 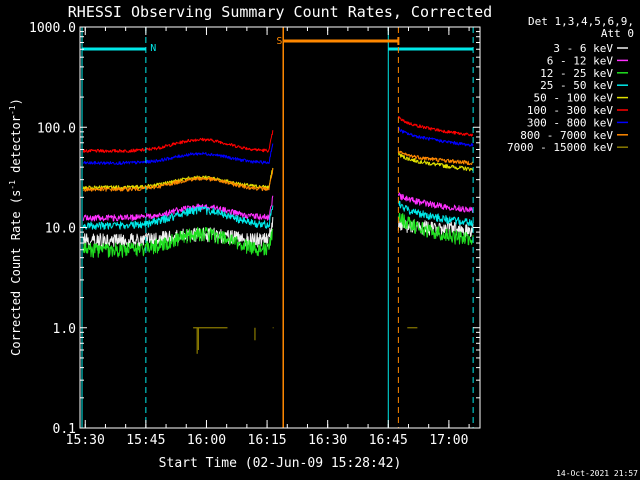 What do you see at coordinates (267, 440) in the screenshot?
I see `x-tick-label-3: 16:15` at bounding box center [267, 440].